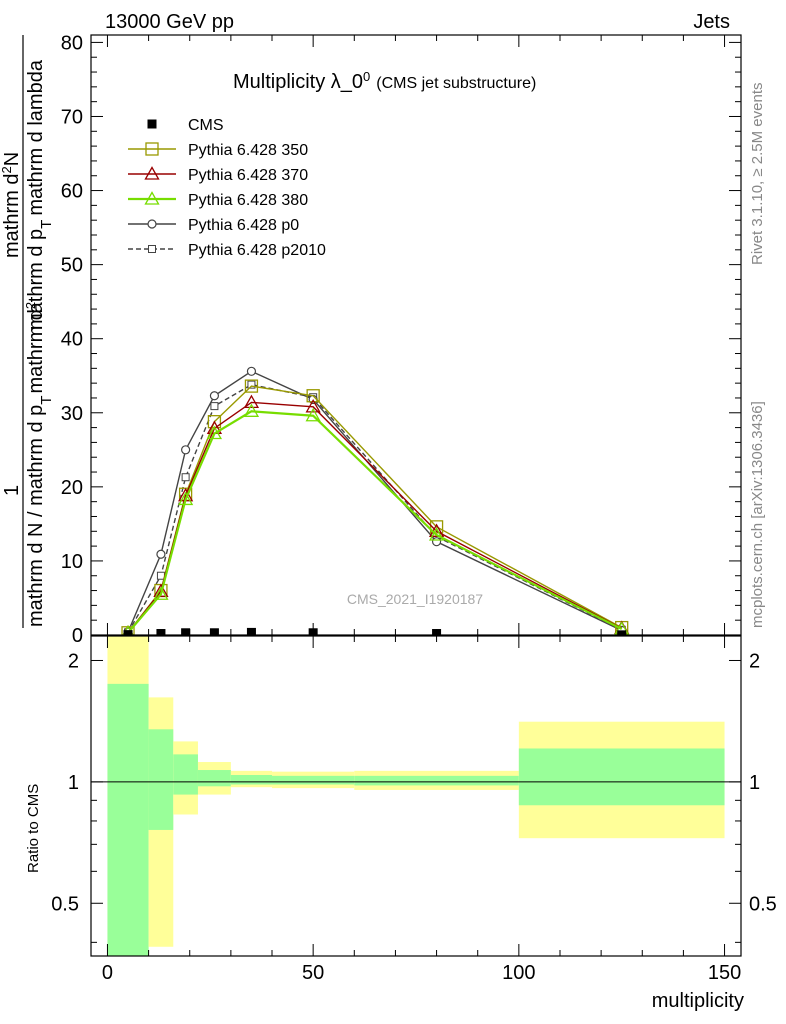 This screenshot has width=786, height=1024. What do you see at coordinates (711, 22) in the screenshot?
I see `header-right: Jets` at bounding box center [711, 22].